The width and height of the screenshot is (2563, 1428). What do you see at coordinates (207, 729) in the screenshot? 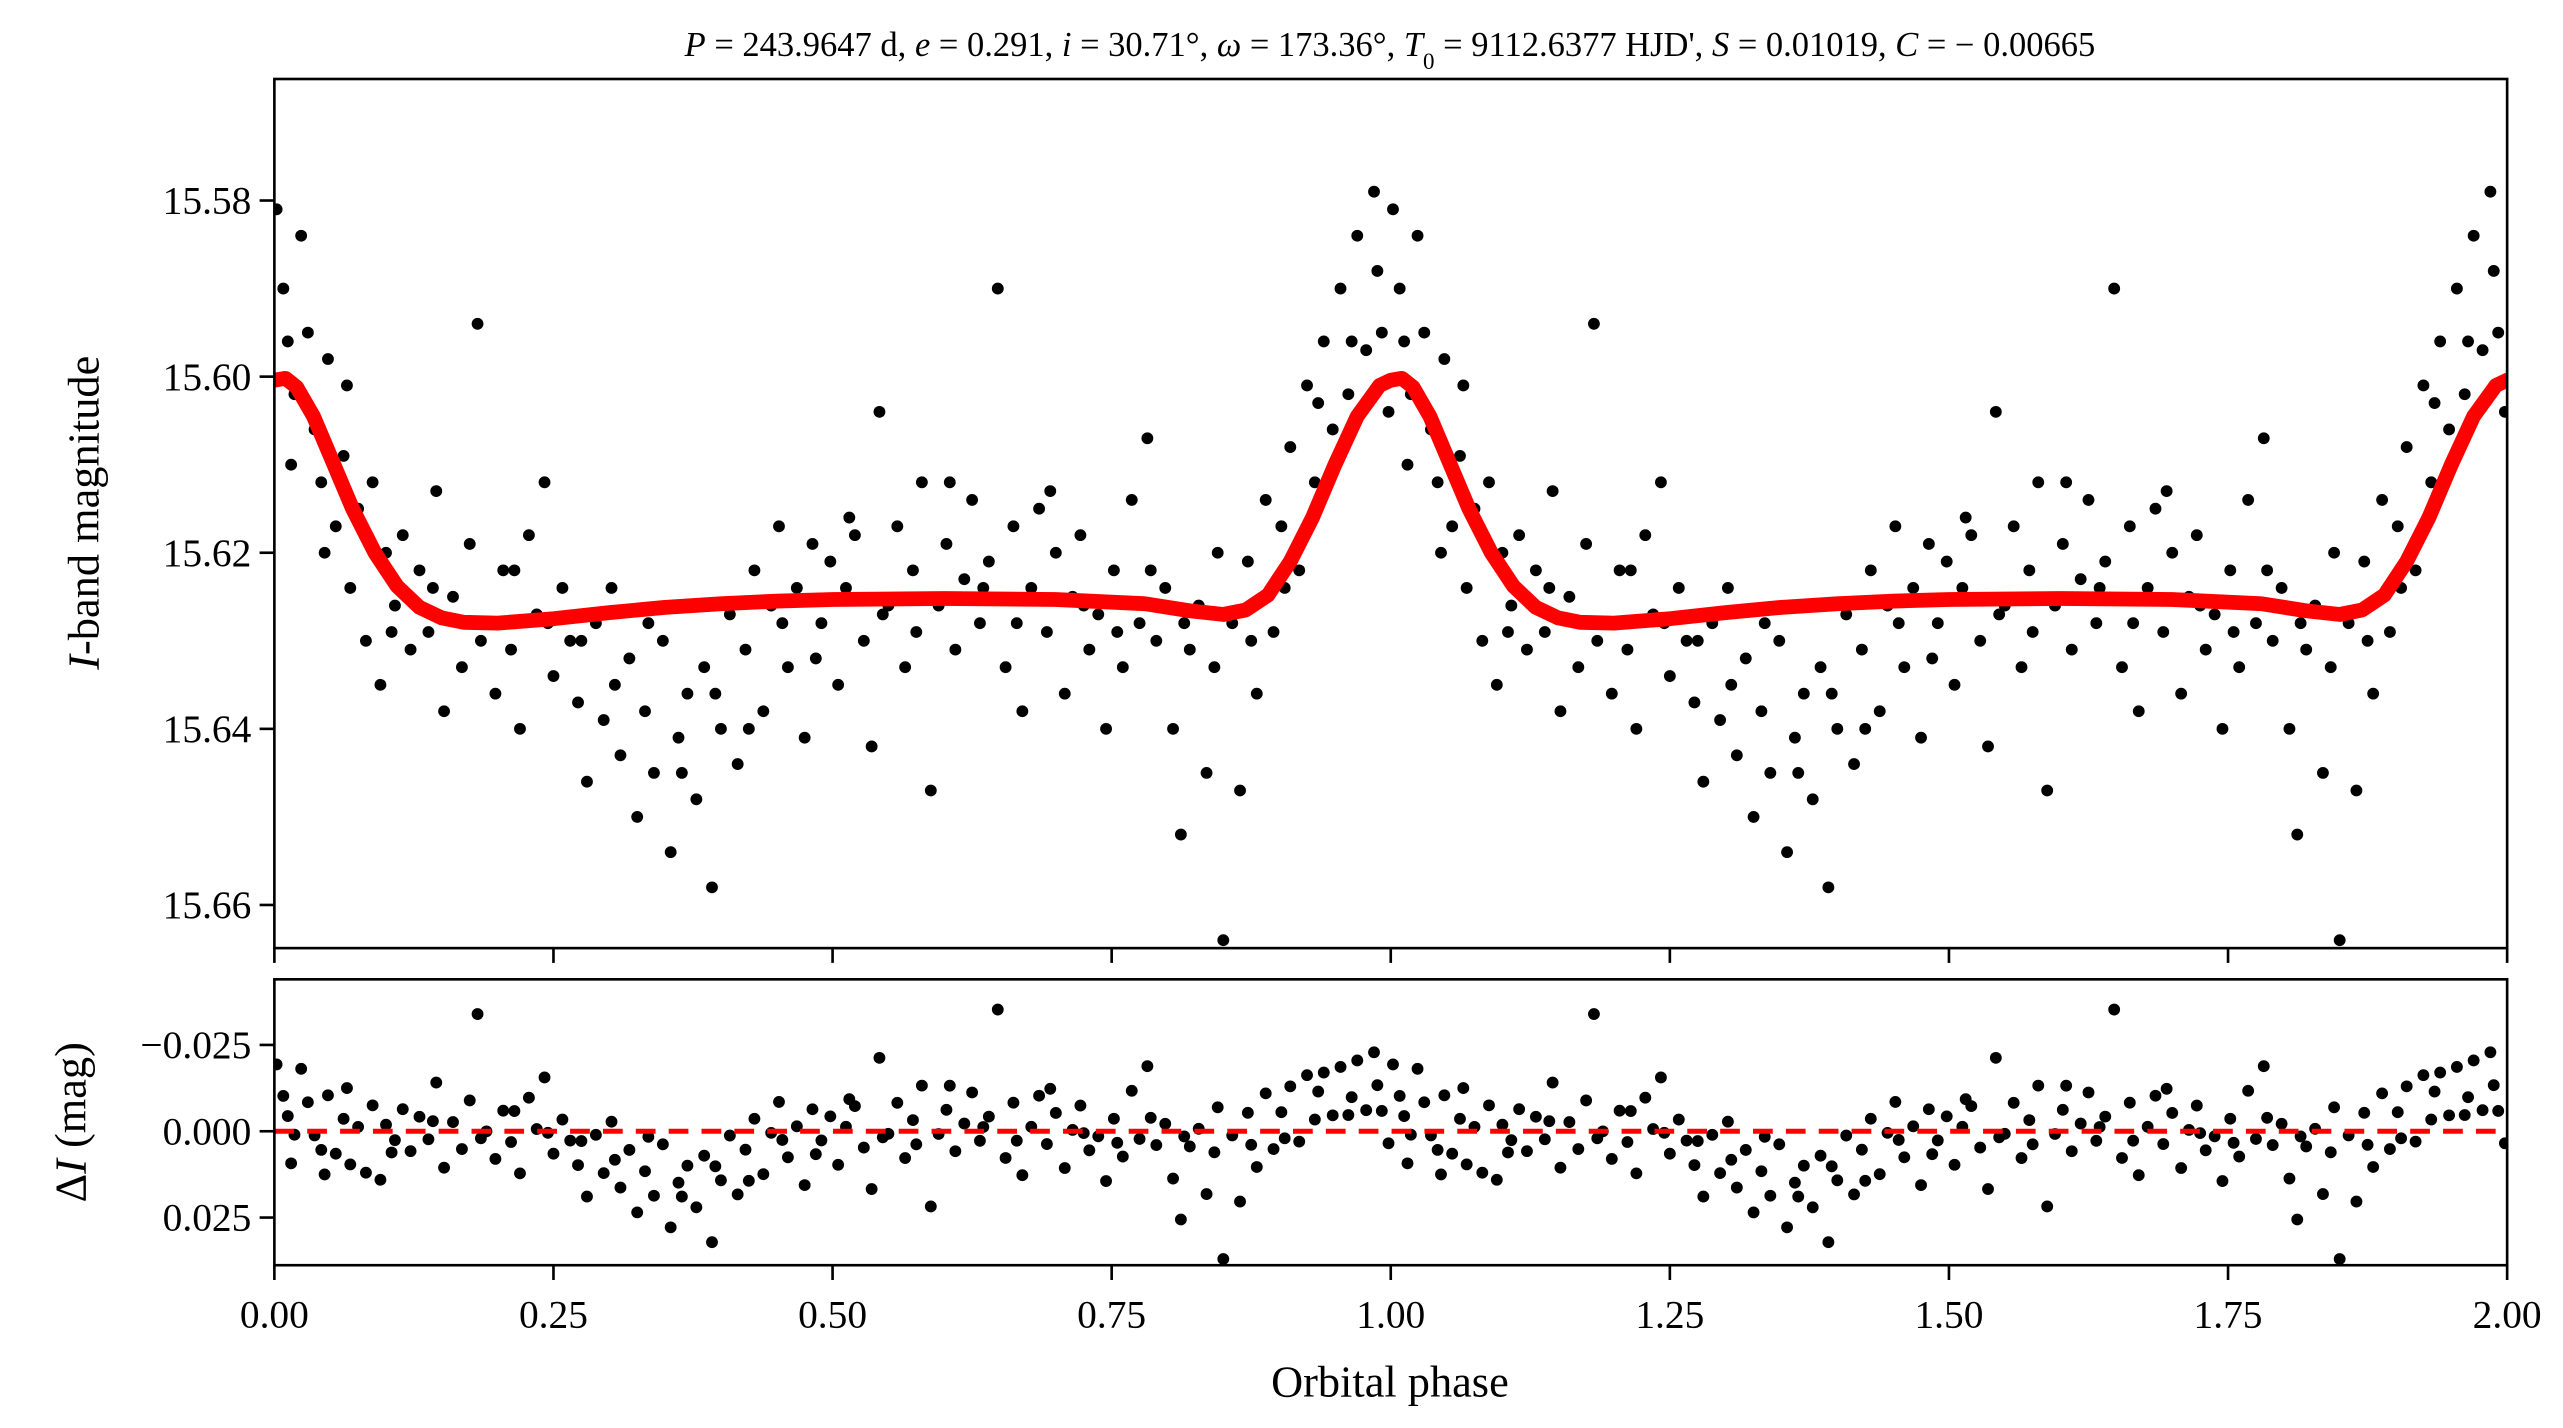
I see `y-tick-label: 15.64` at bounding box center [207, 729].